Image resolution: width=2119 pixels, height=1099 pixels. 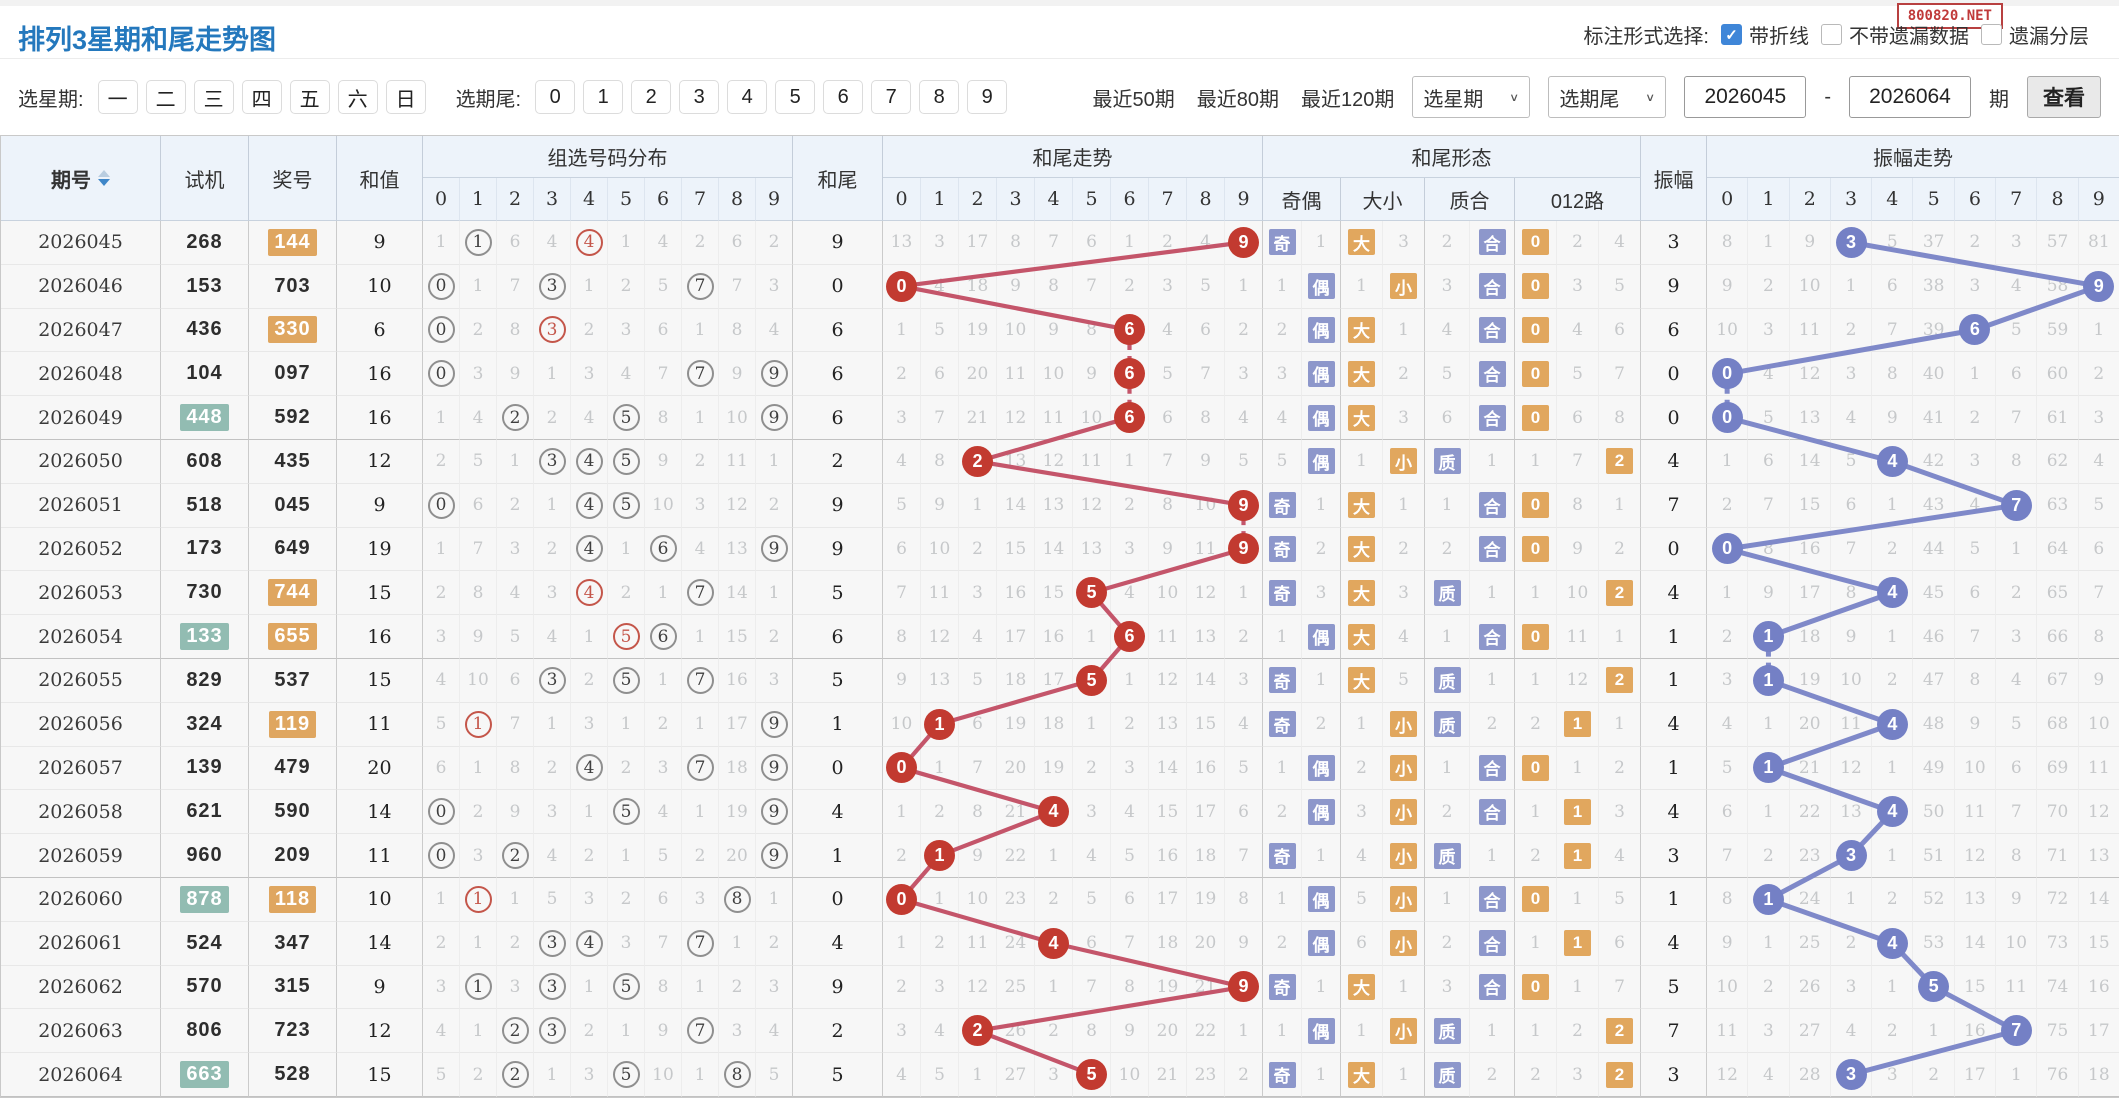 What do you see at coordinates (1447, 812) in the screenshot?
I see `pc-cell: 2` at bounding box center [1447, 812].